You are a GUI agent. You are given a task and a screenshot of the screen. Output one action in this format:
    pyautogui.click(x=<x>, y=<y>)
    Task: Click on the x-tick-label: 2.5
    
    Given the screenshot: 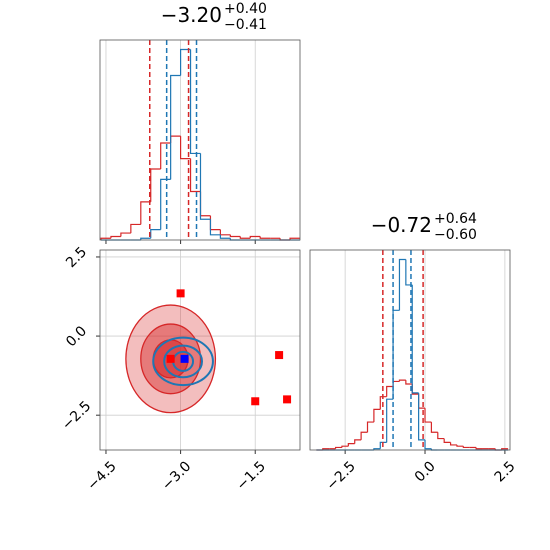 What is the action you would take?
    pyautogui.click(x=505, y=471)
    